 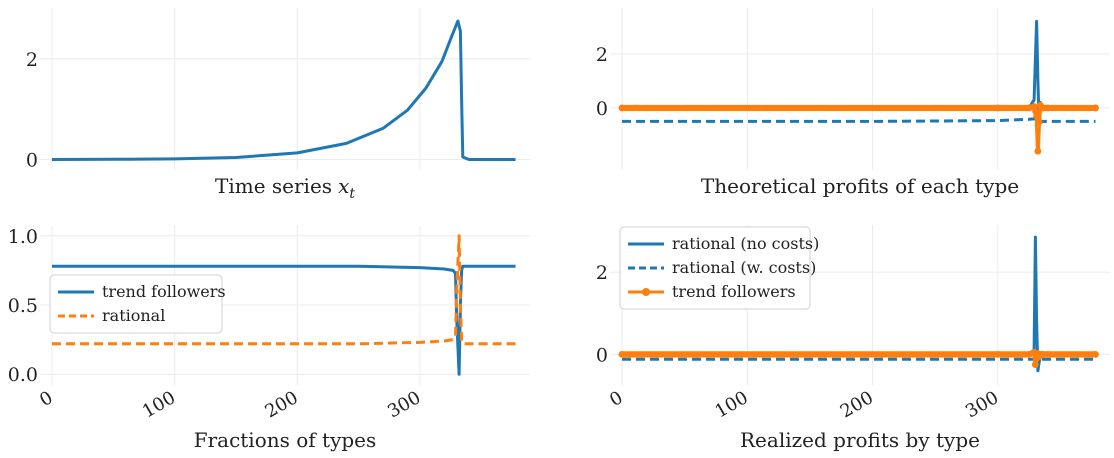 What do you see at coordinates (982, 404) in the screenshot?
I see `chart-3-xtick-label: 300` at bounding box center [982, 404].